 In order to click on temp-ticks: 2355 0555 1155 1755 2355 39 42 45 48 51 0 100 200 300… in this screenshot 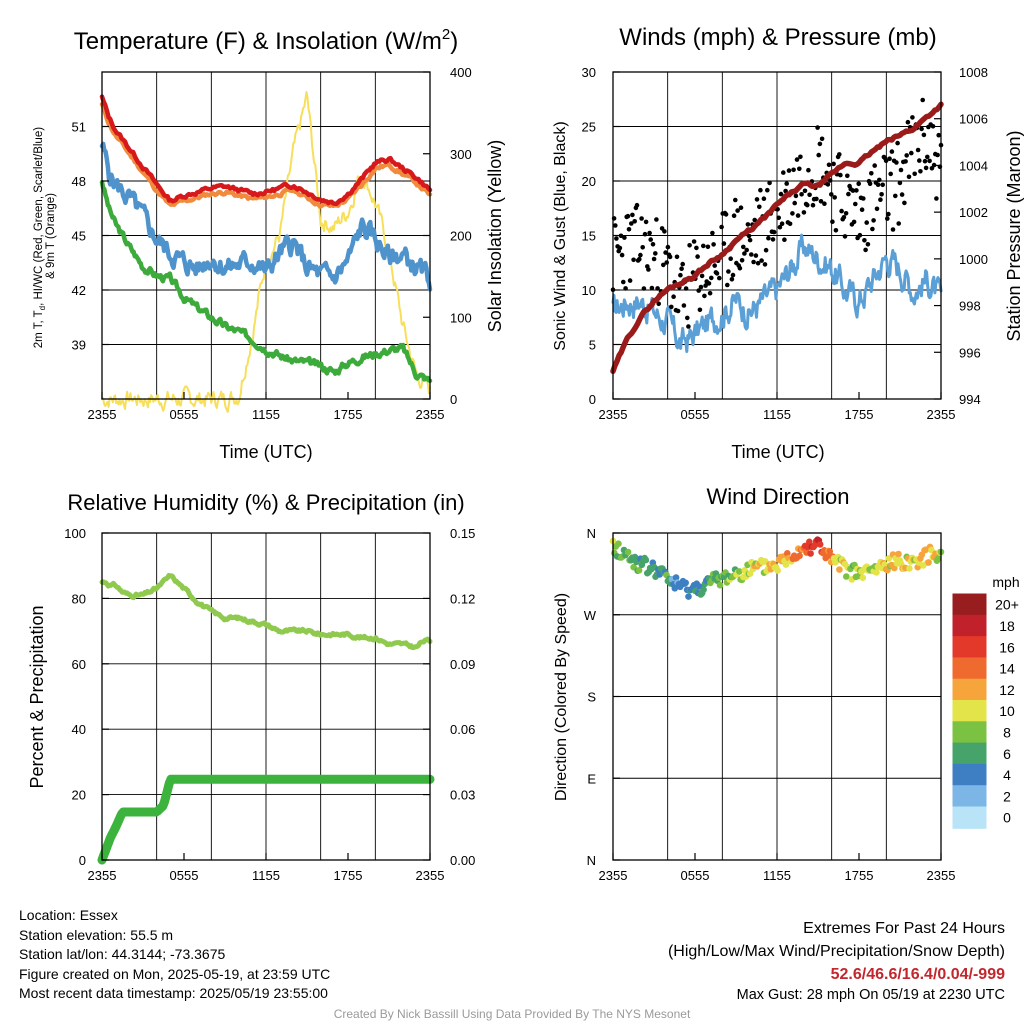, I will do `click(272, 243)`.